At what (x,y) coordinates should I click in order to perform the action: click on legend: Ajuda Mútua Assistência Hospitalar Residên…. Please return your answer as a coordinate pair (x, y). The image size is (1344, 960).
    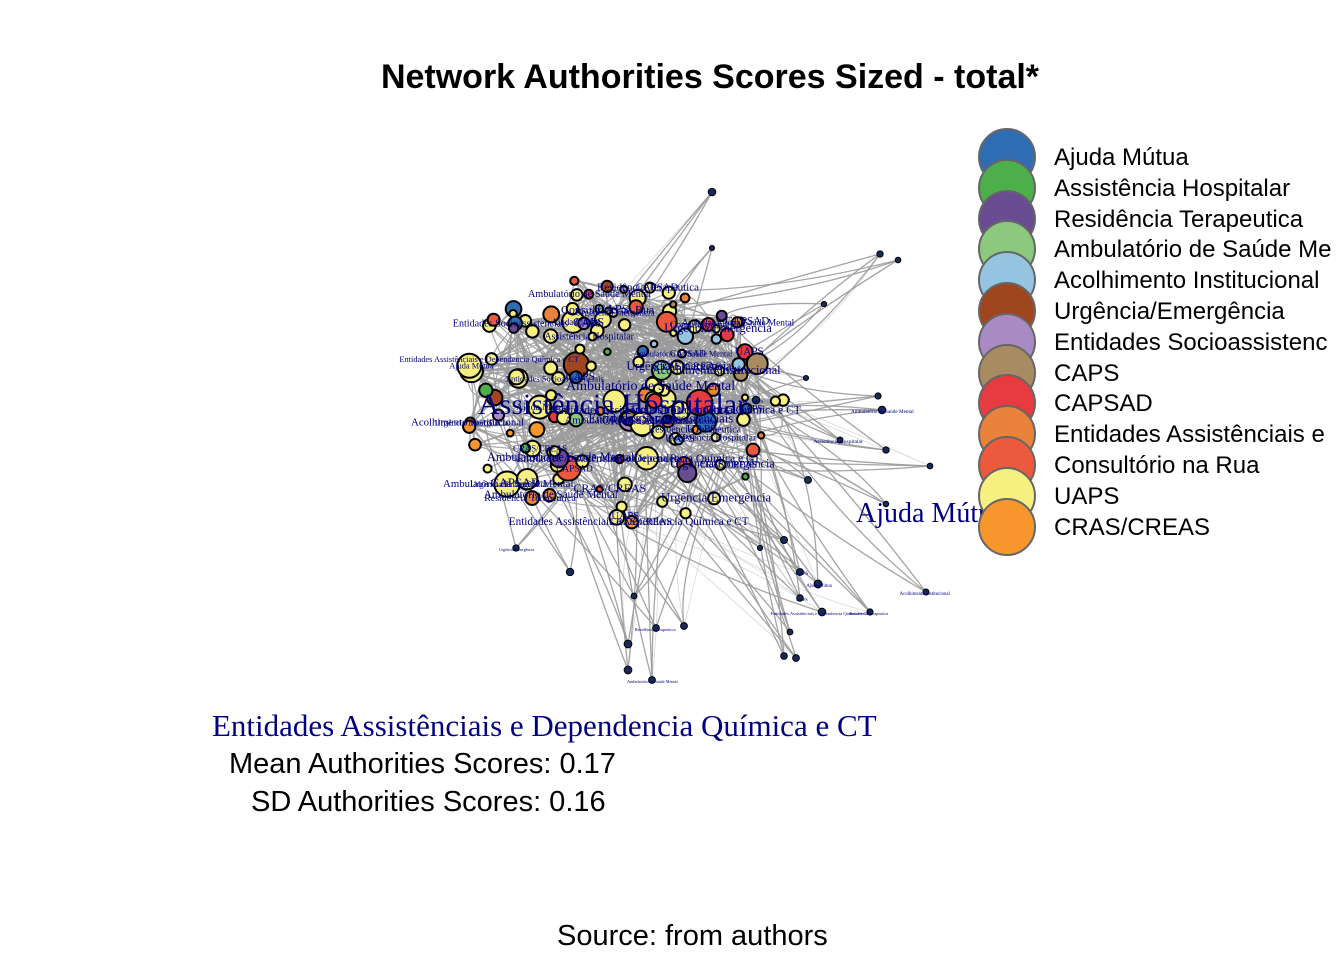
    Looking at the image, I should click on (1160, 343).